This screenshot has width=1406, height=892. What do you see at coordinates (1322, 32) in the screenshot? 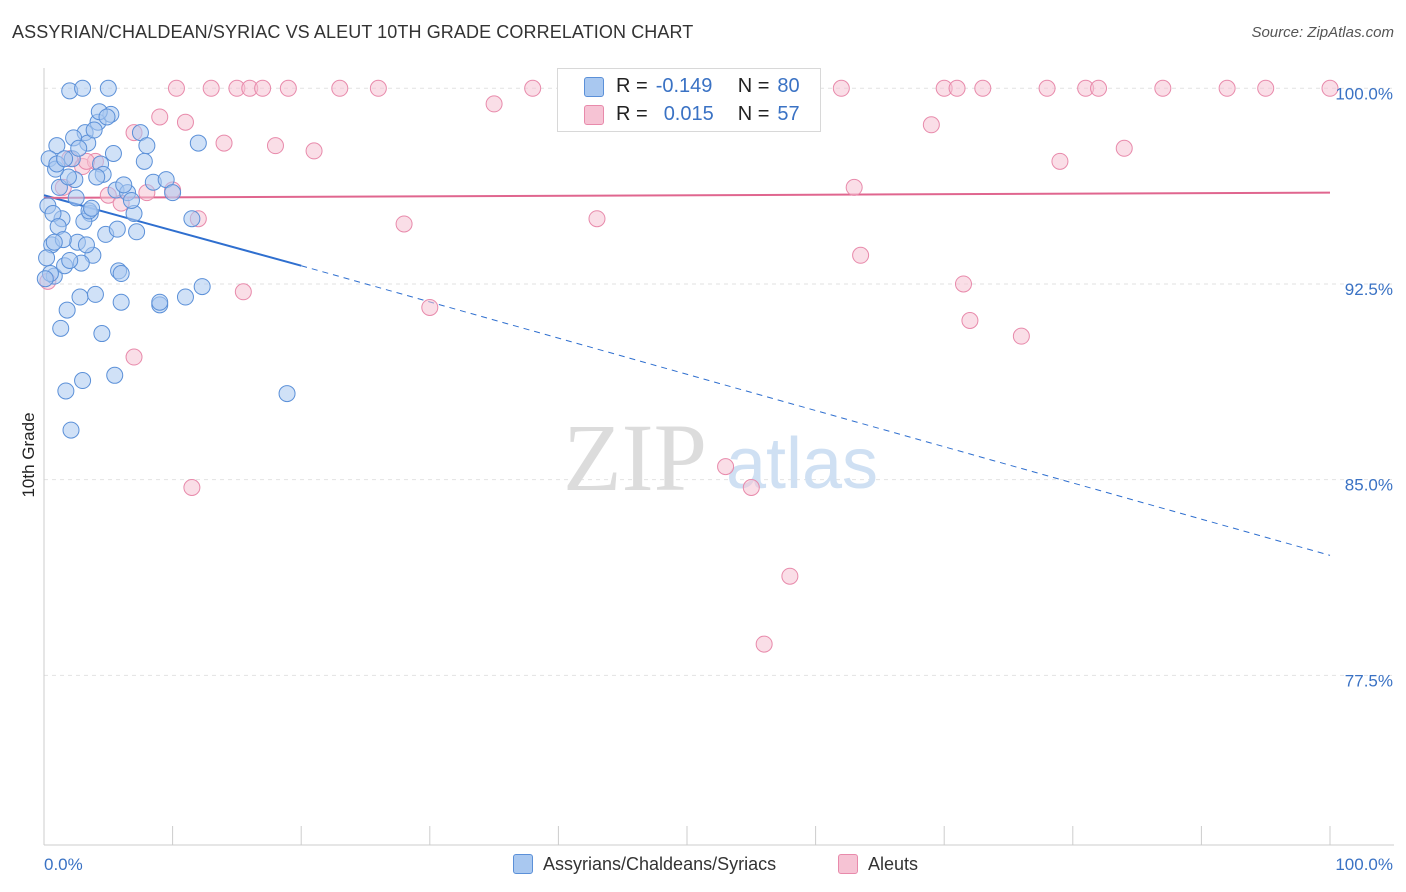
I see `source-label: Source: ZipAtlas.com` at bounding box center [1322, 32].